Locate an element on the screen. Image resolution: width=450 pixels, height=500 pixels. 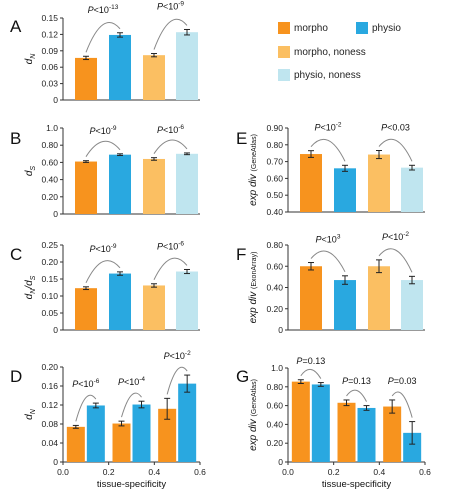
y-tick-label: 0.25 is located at coordinates (49, 245).